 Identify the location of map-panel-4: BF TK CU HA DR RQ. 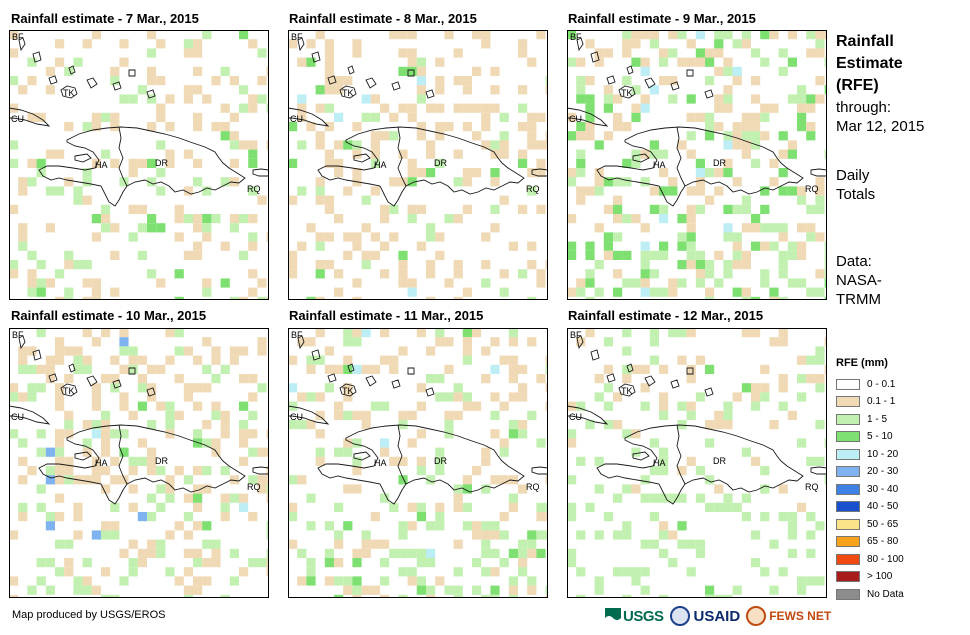
(139, 463).